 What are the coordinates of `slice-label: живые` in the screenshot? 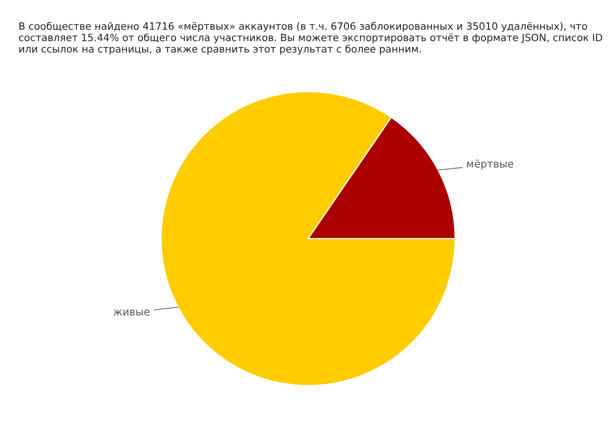 It's located at (131, 313).